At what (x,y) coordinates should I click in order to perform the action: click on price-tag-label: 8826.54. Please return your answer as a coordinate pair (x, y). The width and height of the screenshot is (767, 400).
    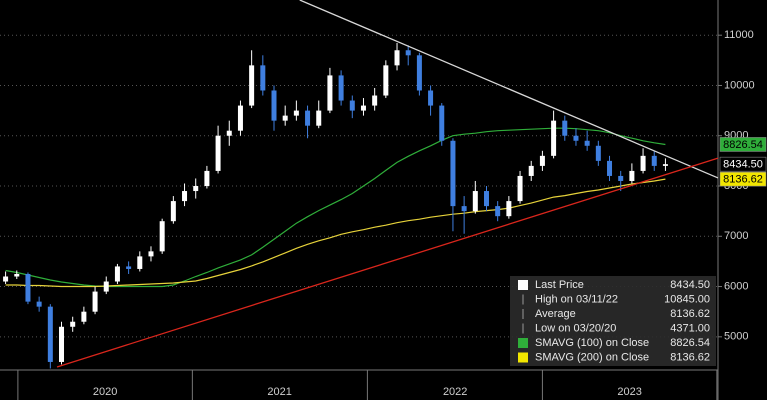
    Looking at the image, I should click on (743, 145).